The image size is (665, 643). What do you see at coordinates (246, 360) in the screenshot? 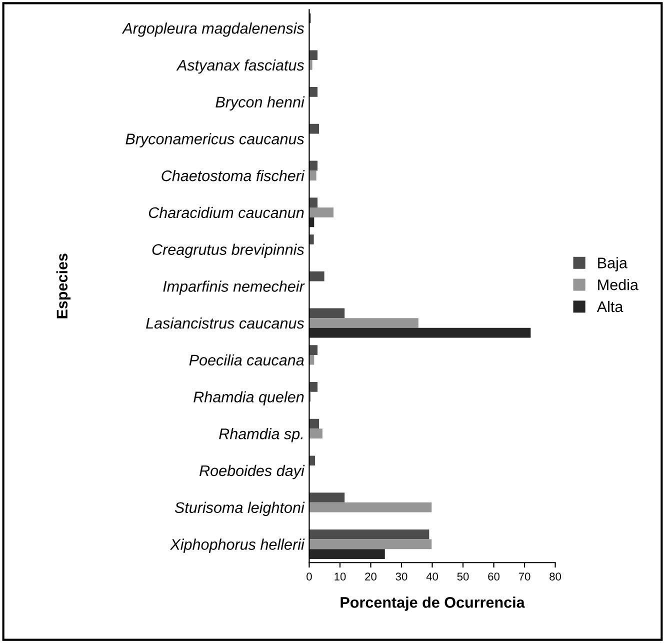
I see `y-tick-label: Poecilia caucana` at bounding box center [246, 360].